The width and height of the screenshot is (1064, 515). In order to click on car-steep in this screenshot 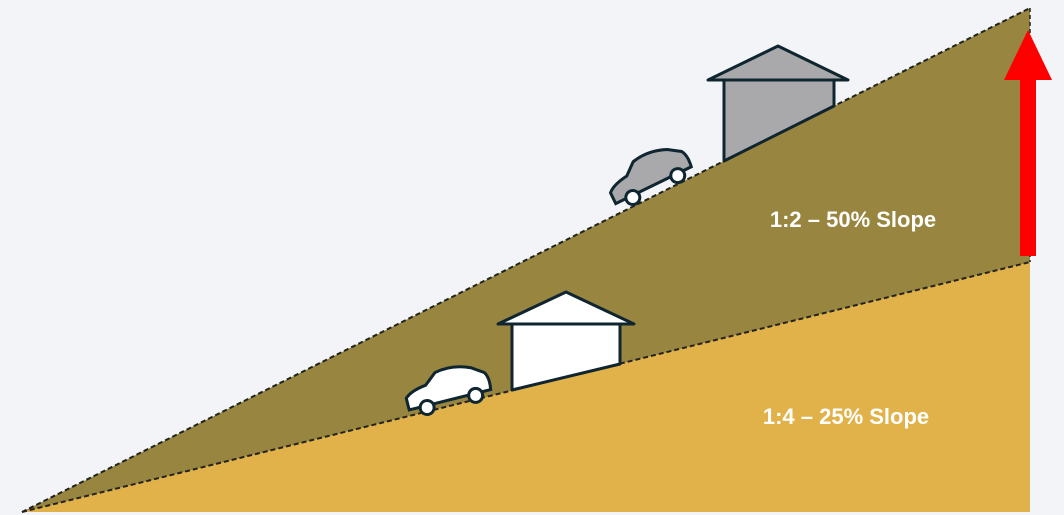, I will do `click(651, 177)`.